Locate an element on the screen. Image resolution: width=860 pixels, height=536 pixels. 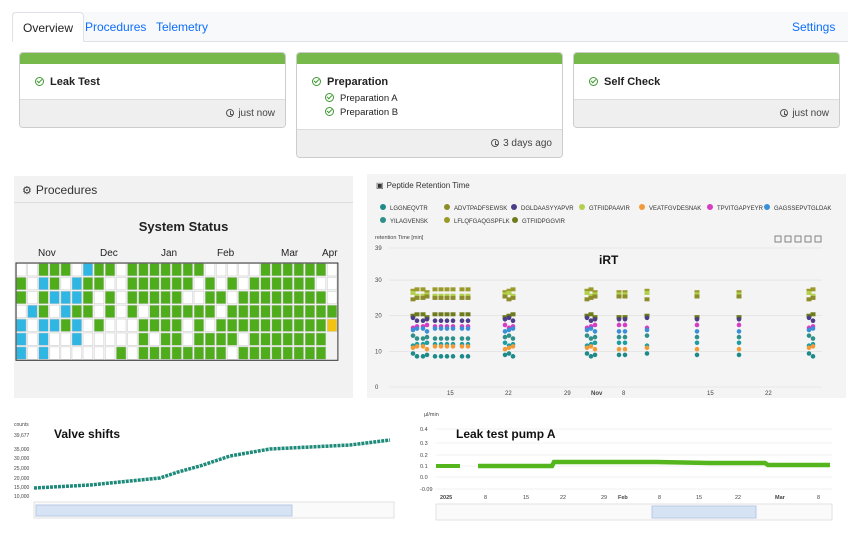
tab-settings: Settings is located at coordinates (814, 27).